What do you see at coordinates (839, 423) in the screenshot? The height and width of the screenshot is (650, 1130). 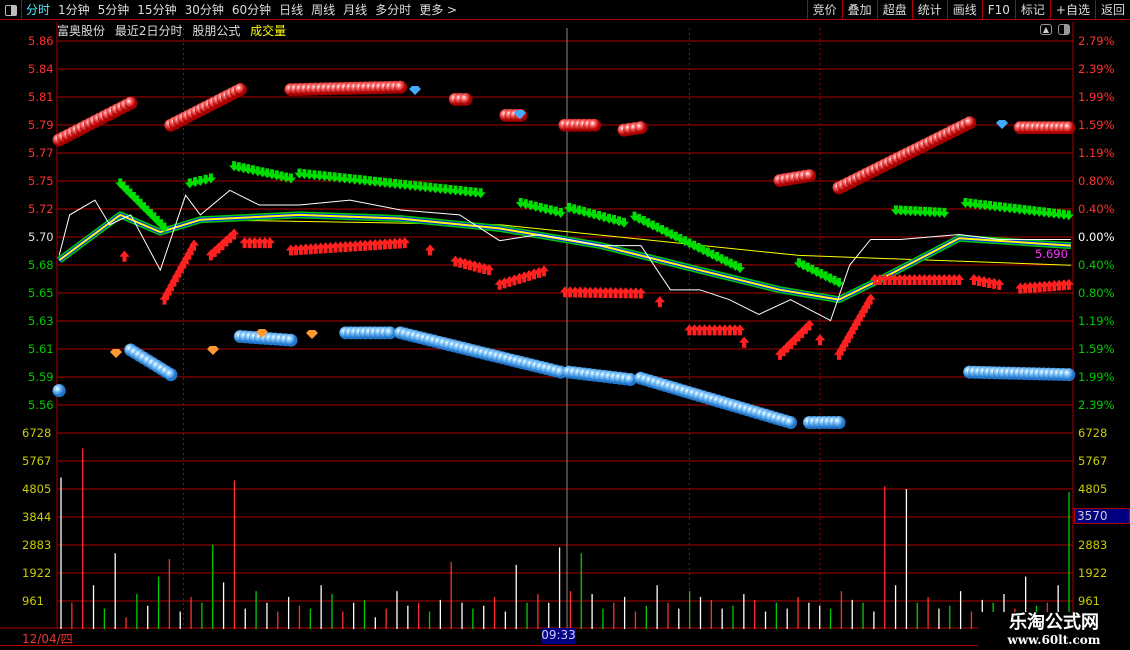 I see `blue-ball-icon` at bounding box center [839, 423].